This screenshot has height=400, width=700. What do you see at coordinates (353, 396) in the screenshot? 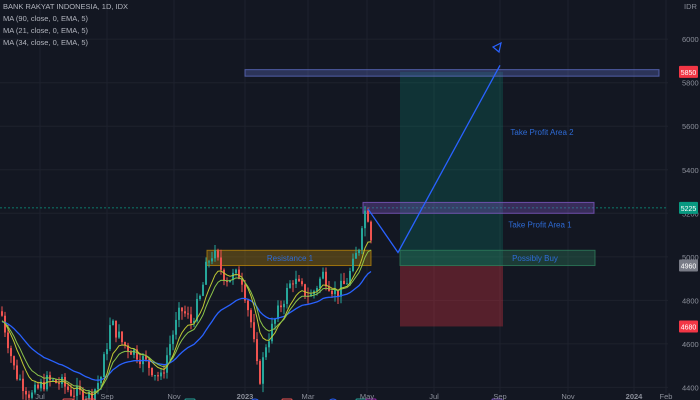
I see `time-axis: Jul Sep Nov 2023 Mar May Jul Sep Nov 2024 Feb` at bounding box center [353, 396].